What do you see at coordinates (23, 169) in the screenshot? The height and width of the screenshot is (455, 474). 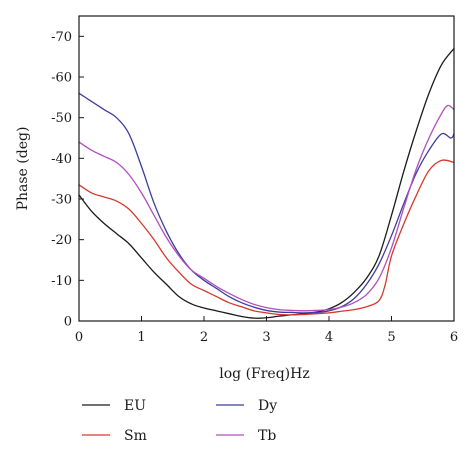 I see `y-axis-title: Phase (deg)` at bounding box center [23, 169].